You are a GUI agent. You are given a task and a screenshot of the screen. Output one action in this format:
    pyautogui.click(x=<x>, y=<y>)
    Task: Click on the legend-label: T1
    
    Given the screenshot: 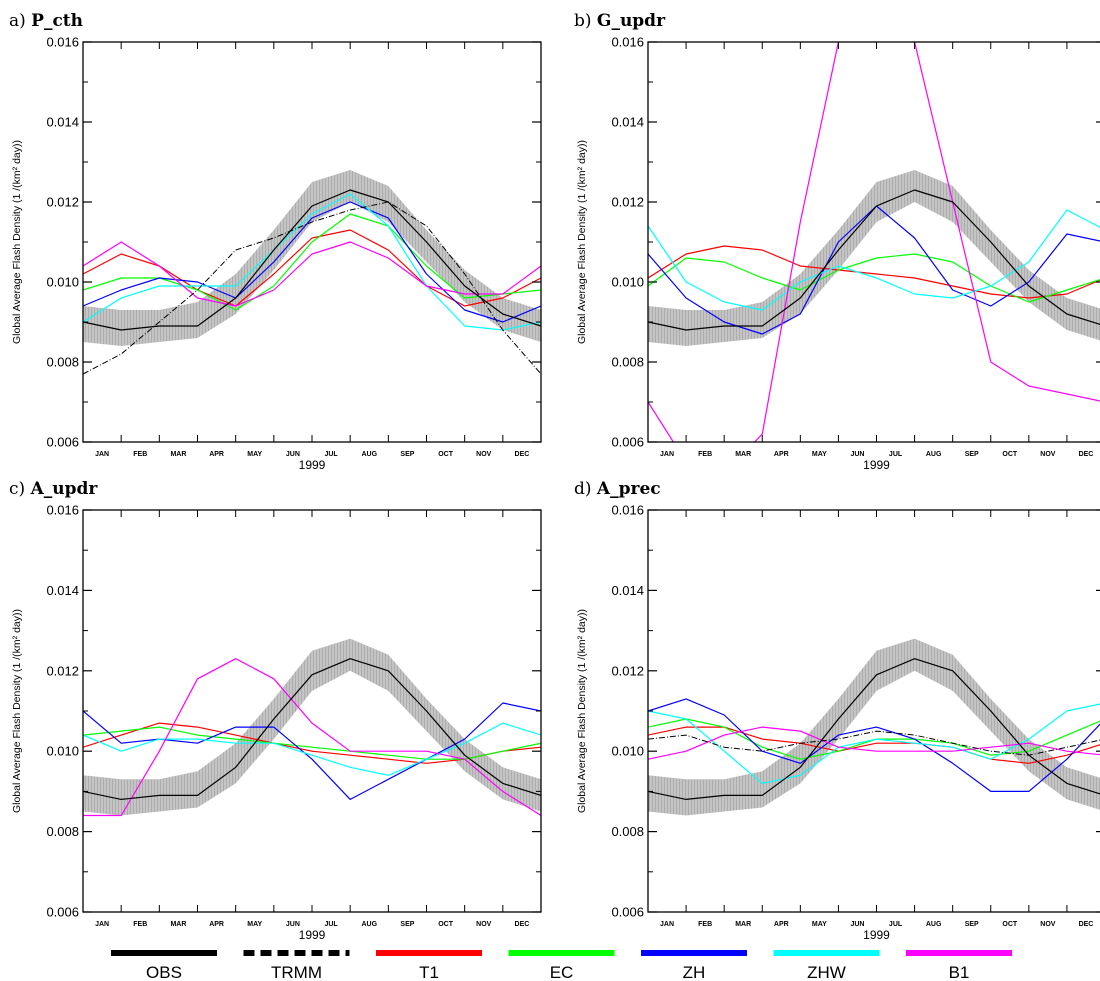 What is the action you would take?
    pyautogui.click(x=429, y=972)
    